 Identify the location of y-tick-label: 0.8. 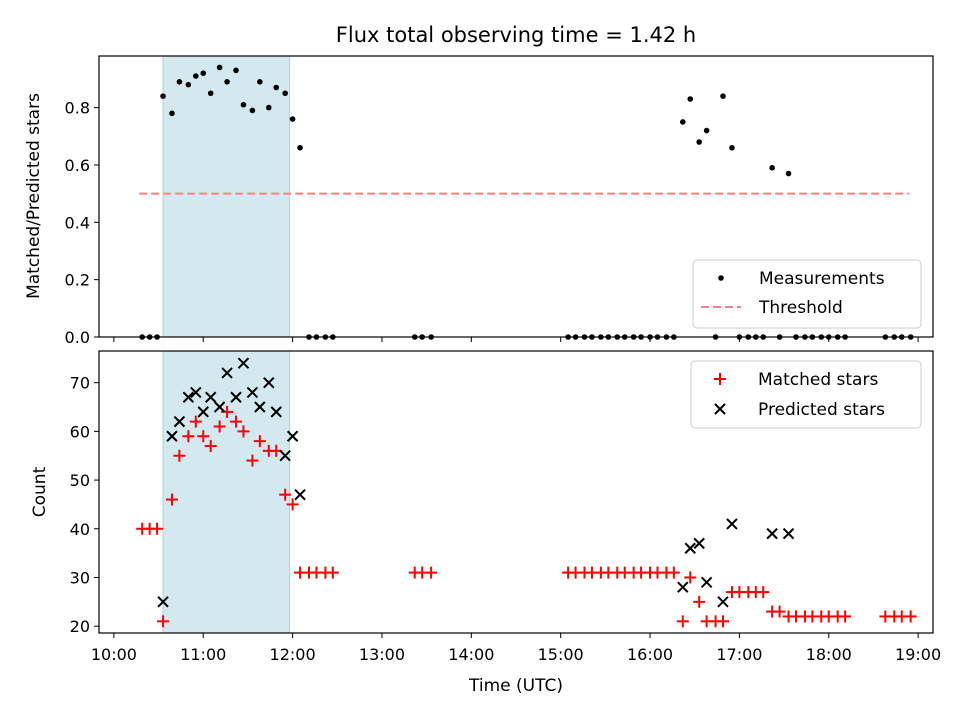
(77, 108).